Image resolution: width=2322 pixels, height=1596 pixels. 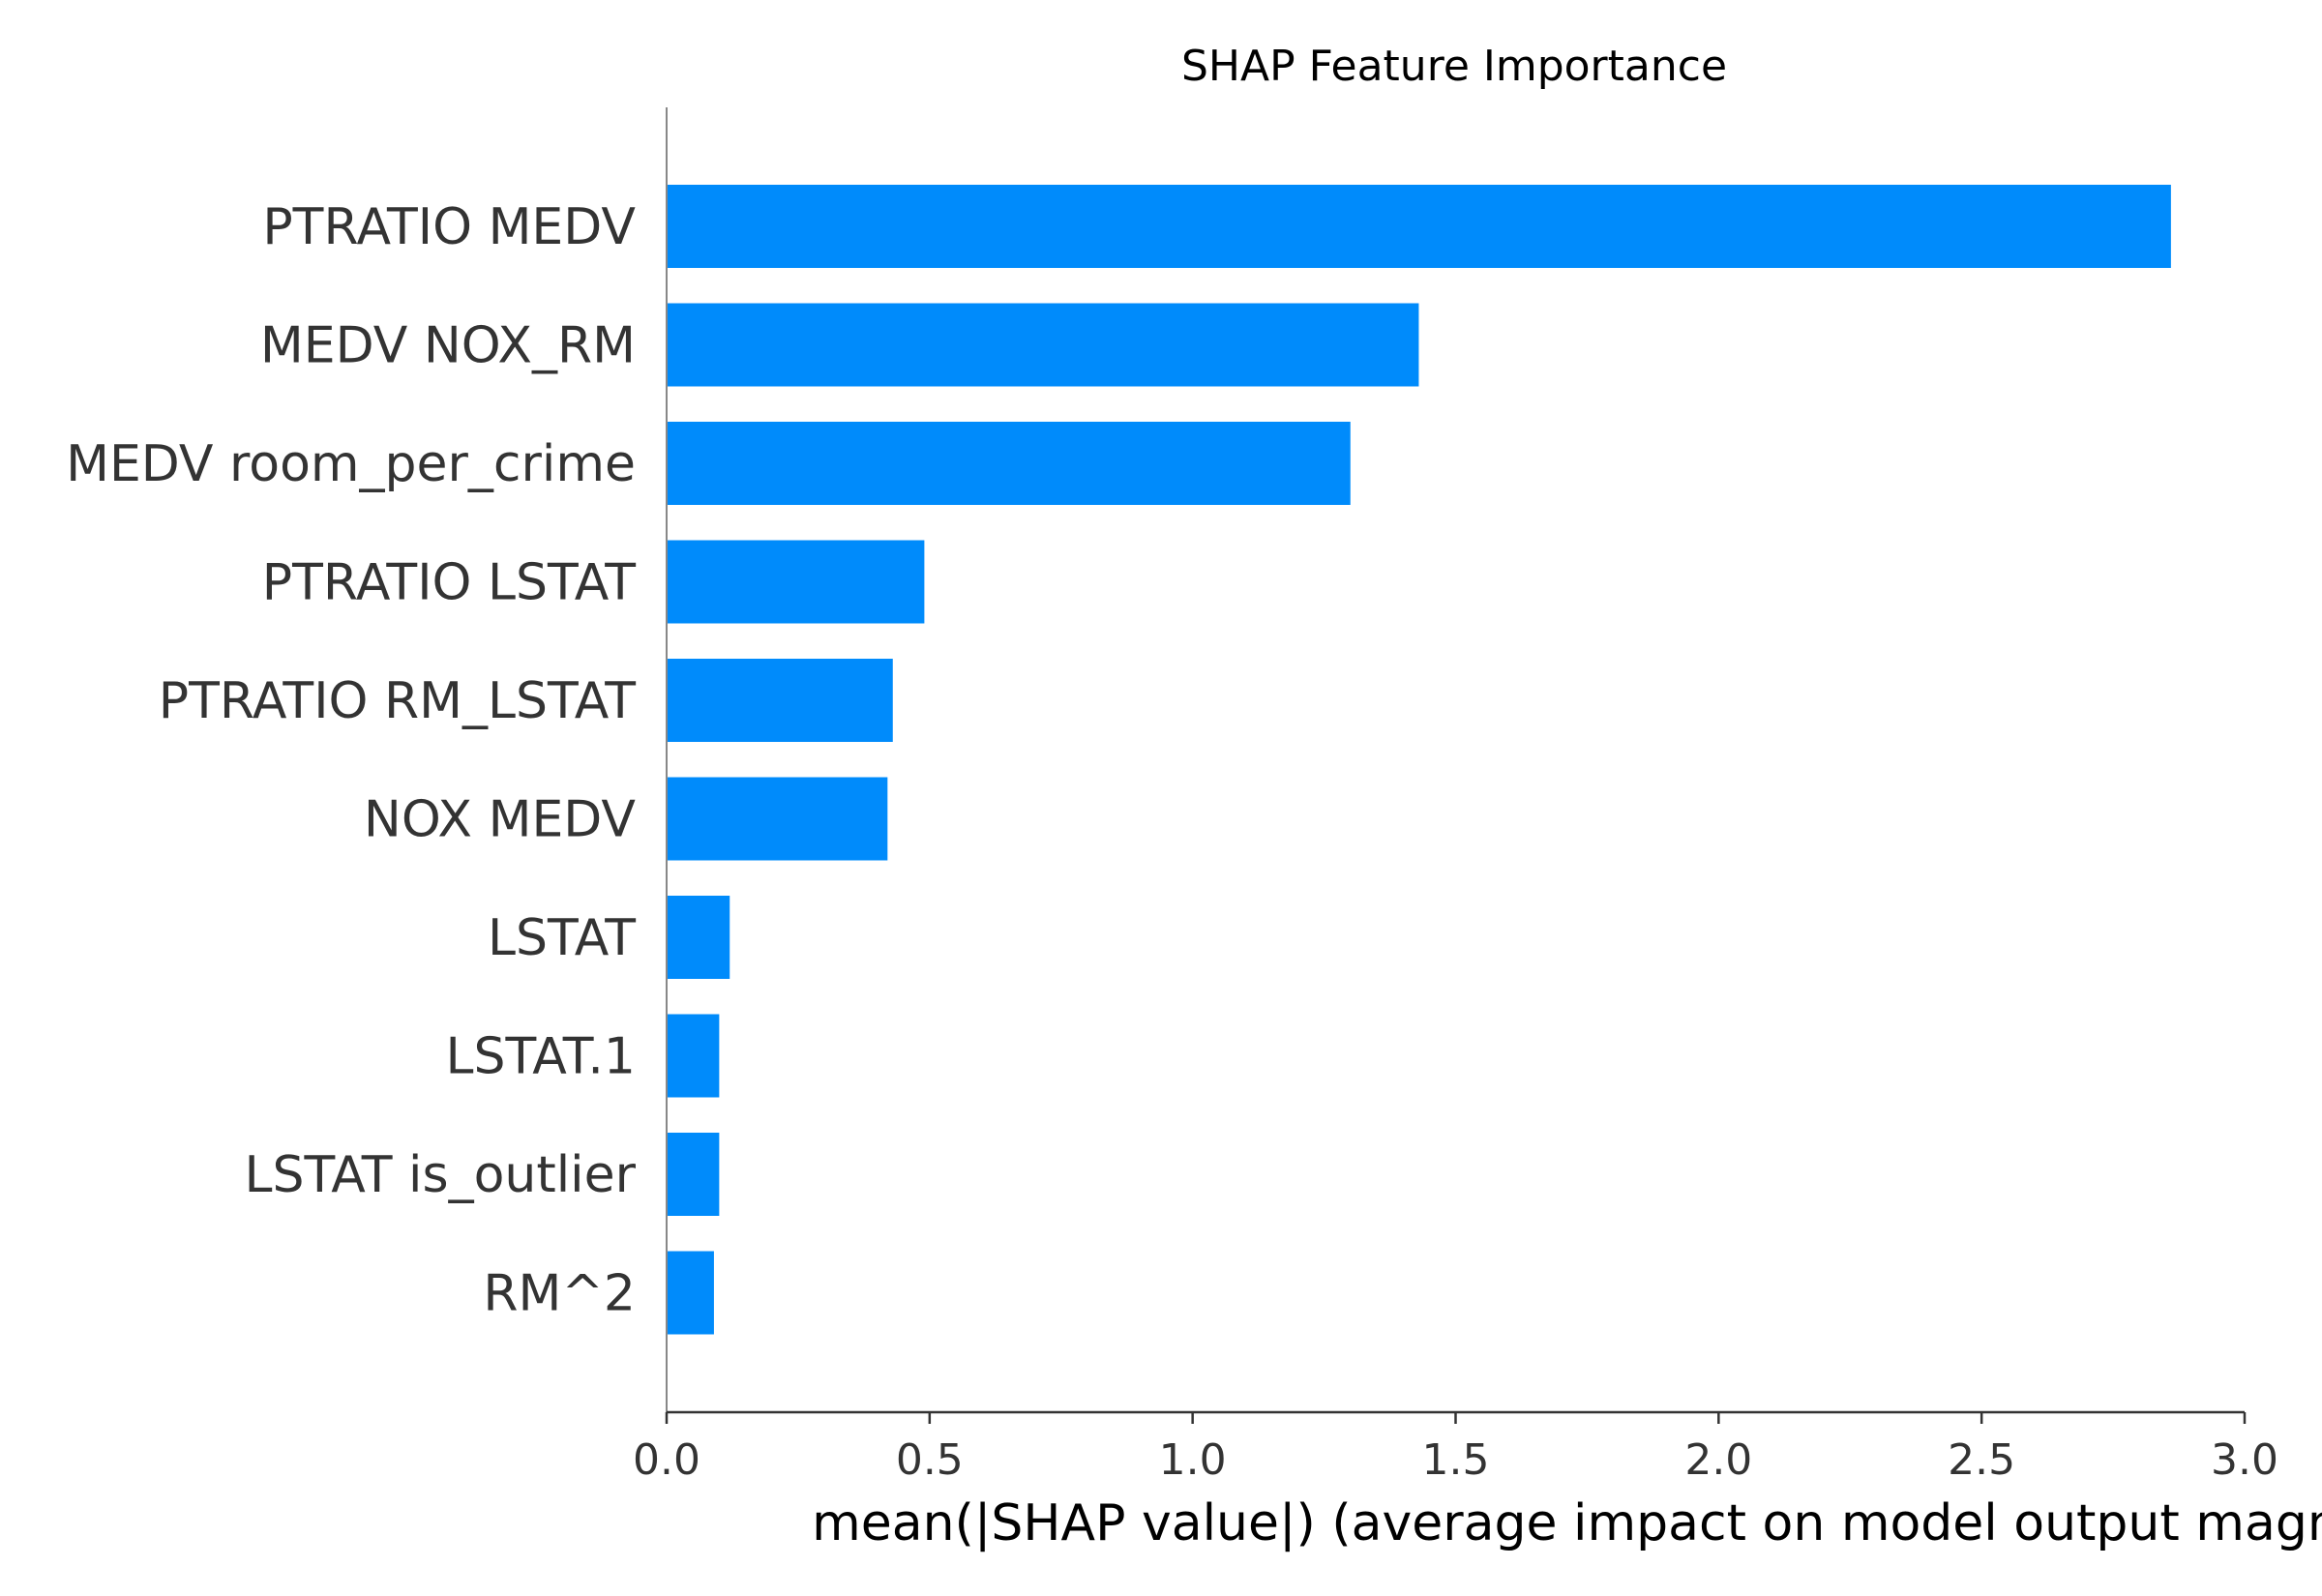 What do you see at coordinates (2244, 1460) in the screenshot?
I see `x-tick-label-6: 3.0` at bounding box center [2244, 1460].